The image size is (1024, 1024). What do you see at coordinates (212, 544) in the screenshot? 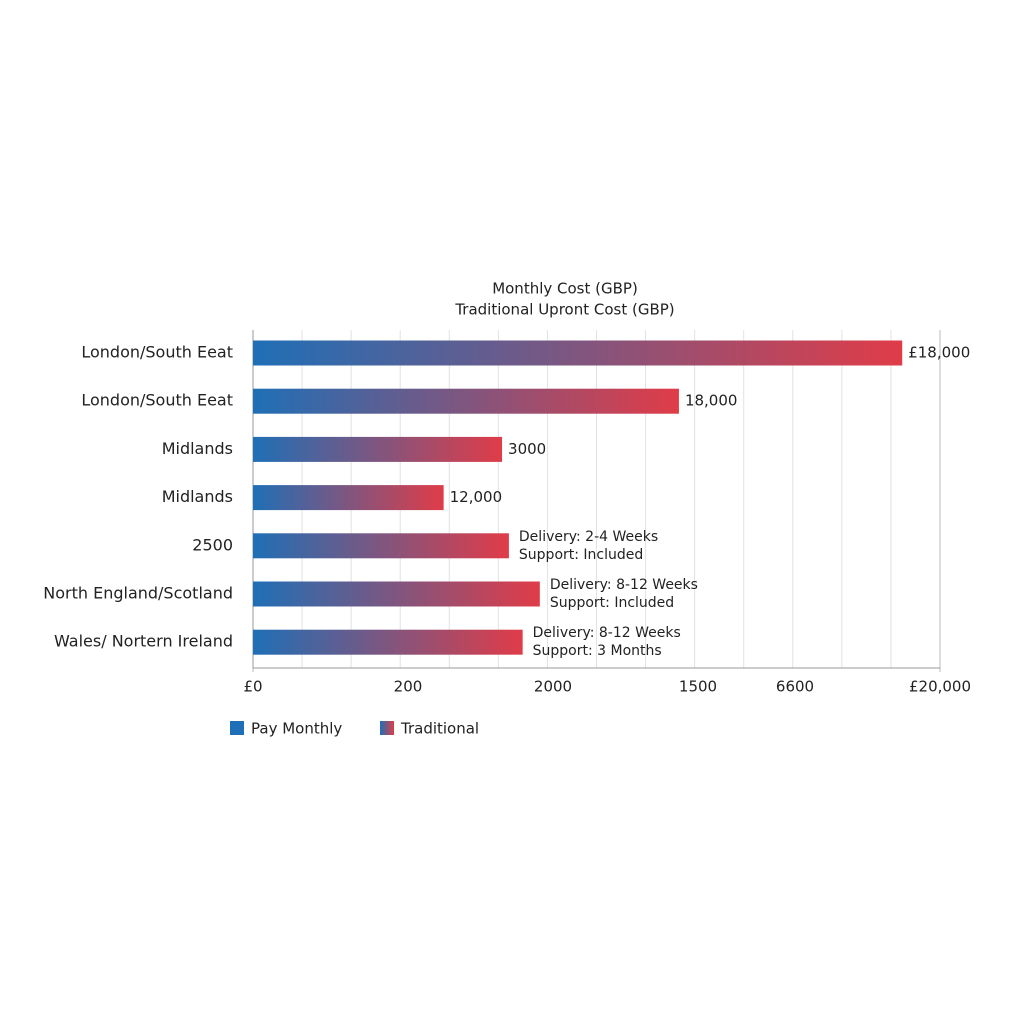
I see `category-label: 2500` at bounding box center [212, 544].